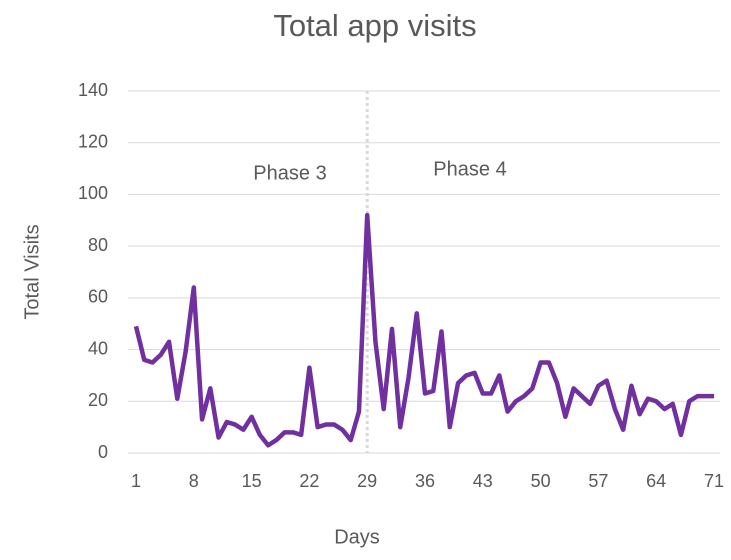  What do you see at coordinates (541, 481) in the screenshot?
I see `x-tick-label: 50` at bounding box center [541, 481].